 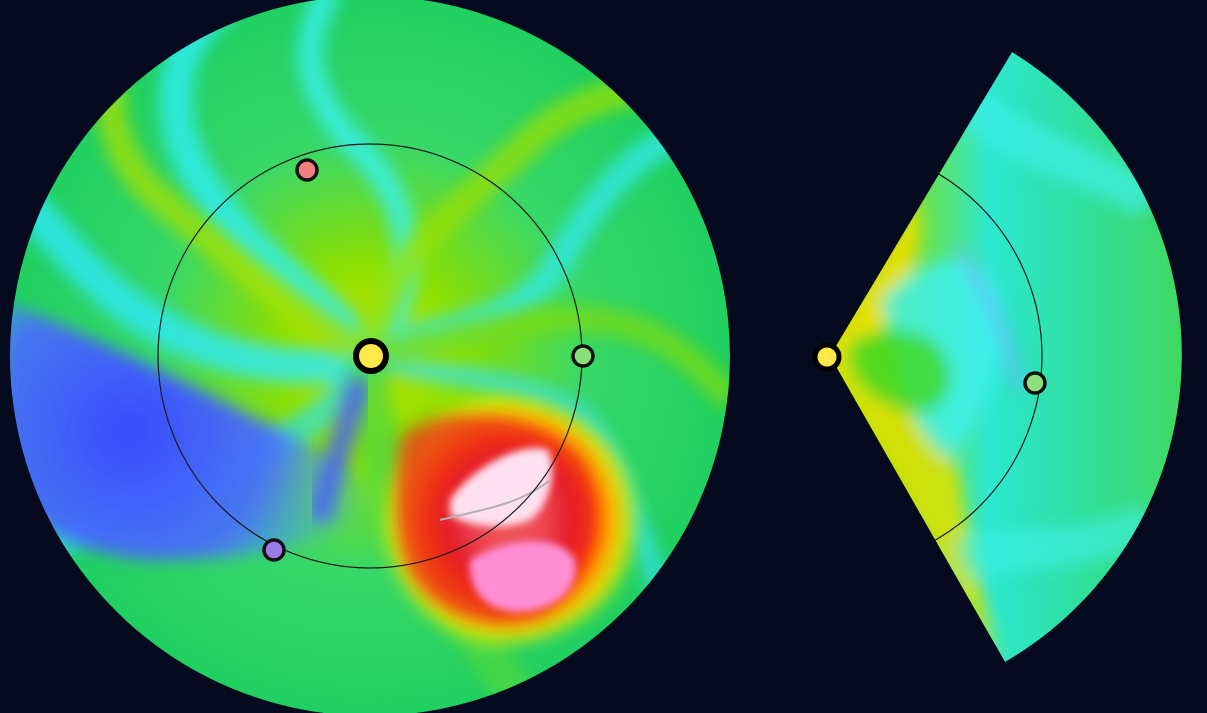 I want to click on cme-core-upper, so click(x=501, y=487).